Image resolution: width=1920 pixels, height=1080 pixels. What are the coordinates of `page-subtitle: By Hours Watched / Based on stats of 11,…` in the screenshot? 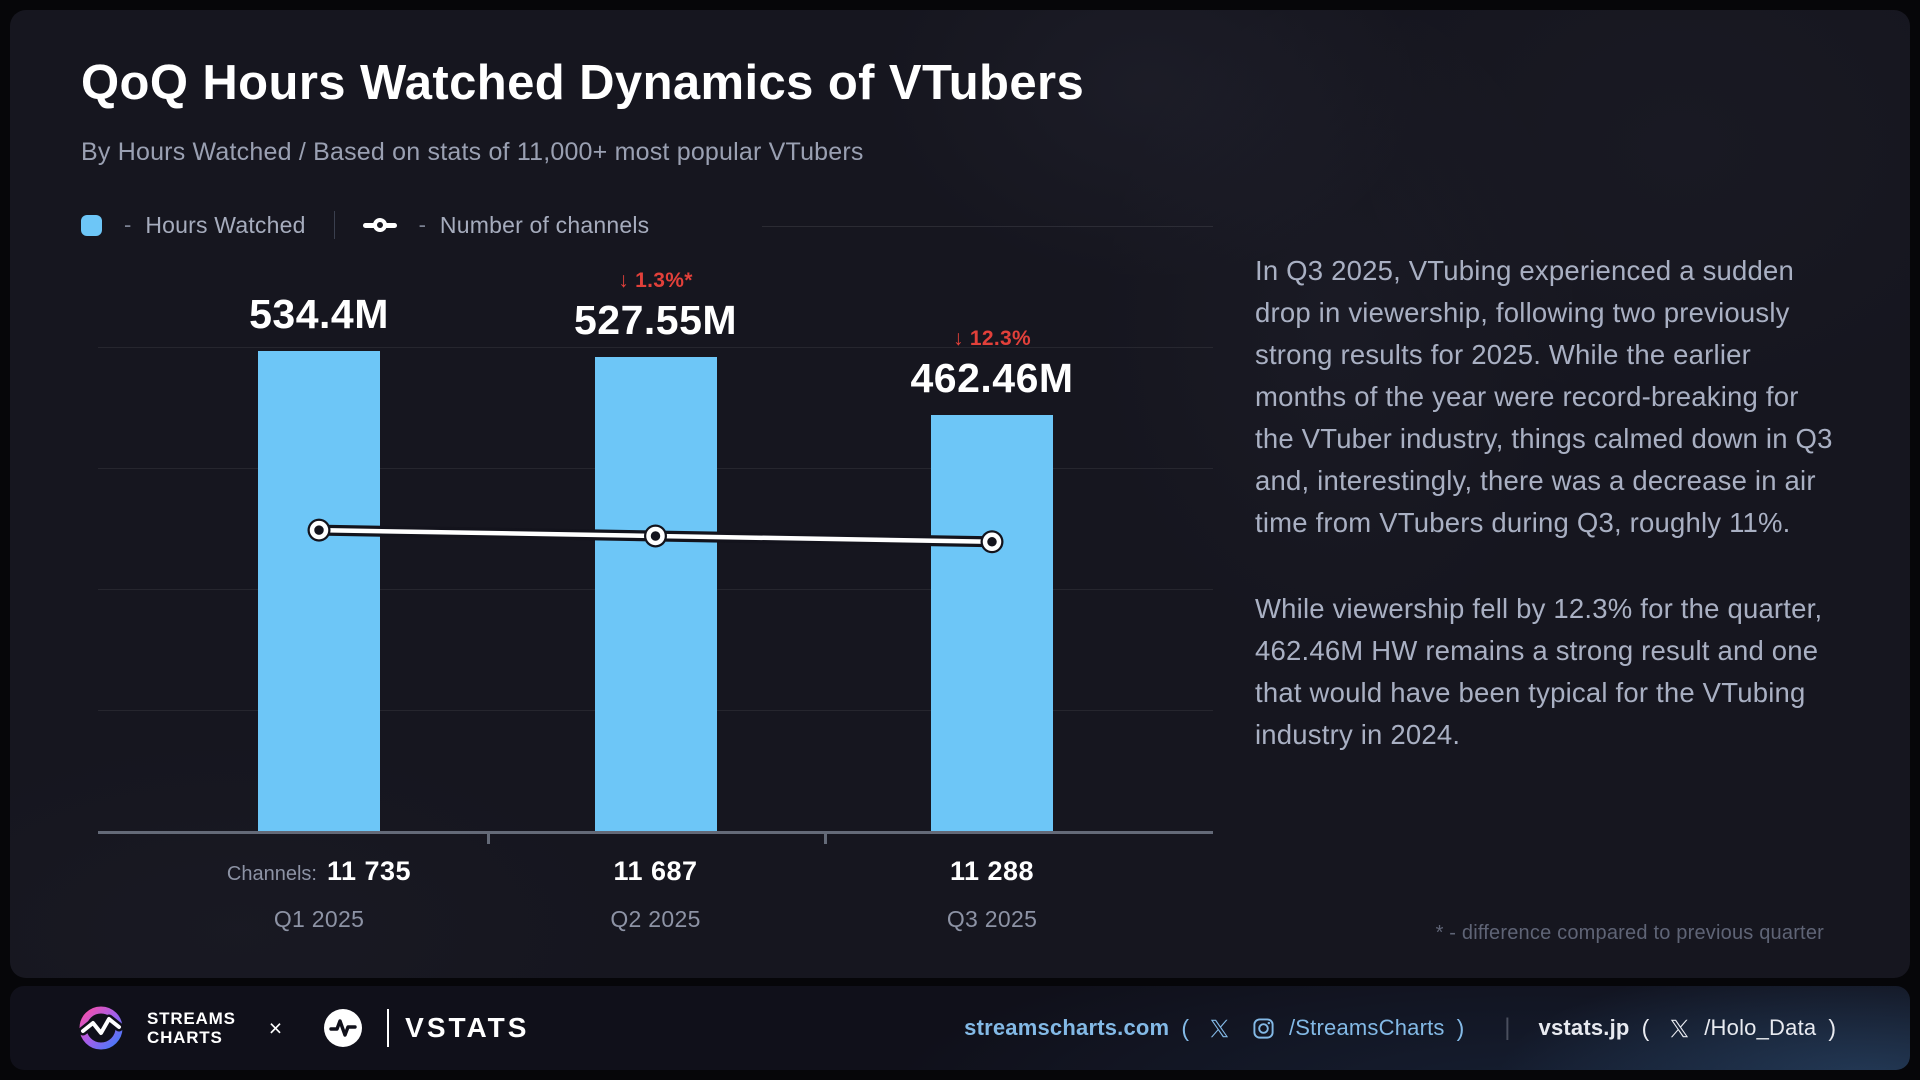 It's located at (472, 152).